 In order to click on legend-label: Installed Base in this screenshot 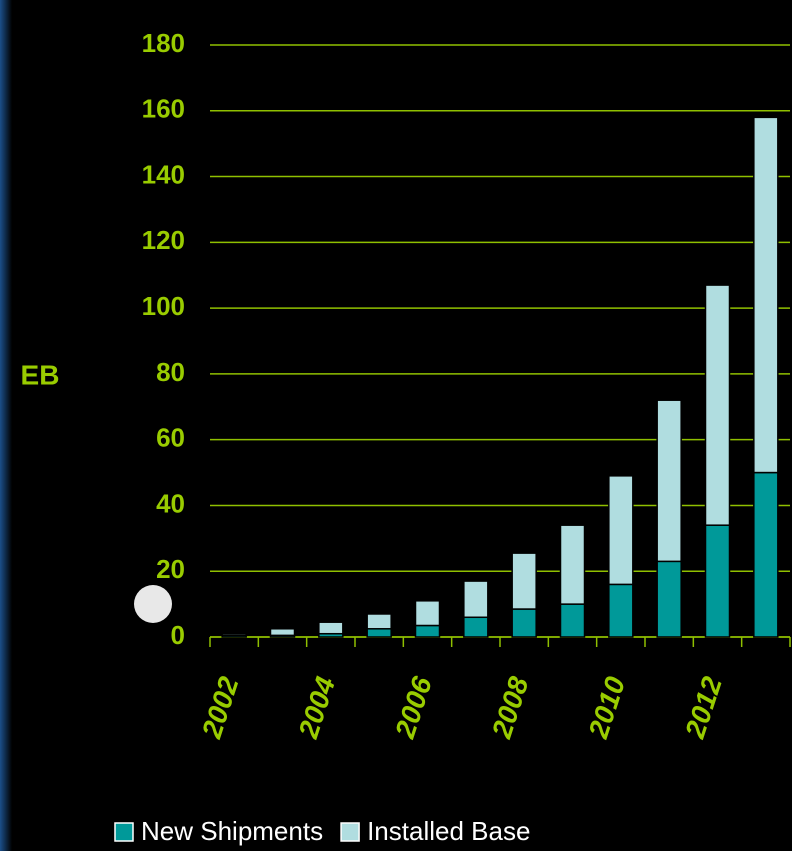, I will do `click(448, 831)`.